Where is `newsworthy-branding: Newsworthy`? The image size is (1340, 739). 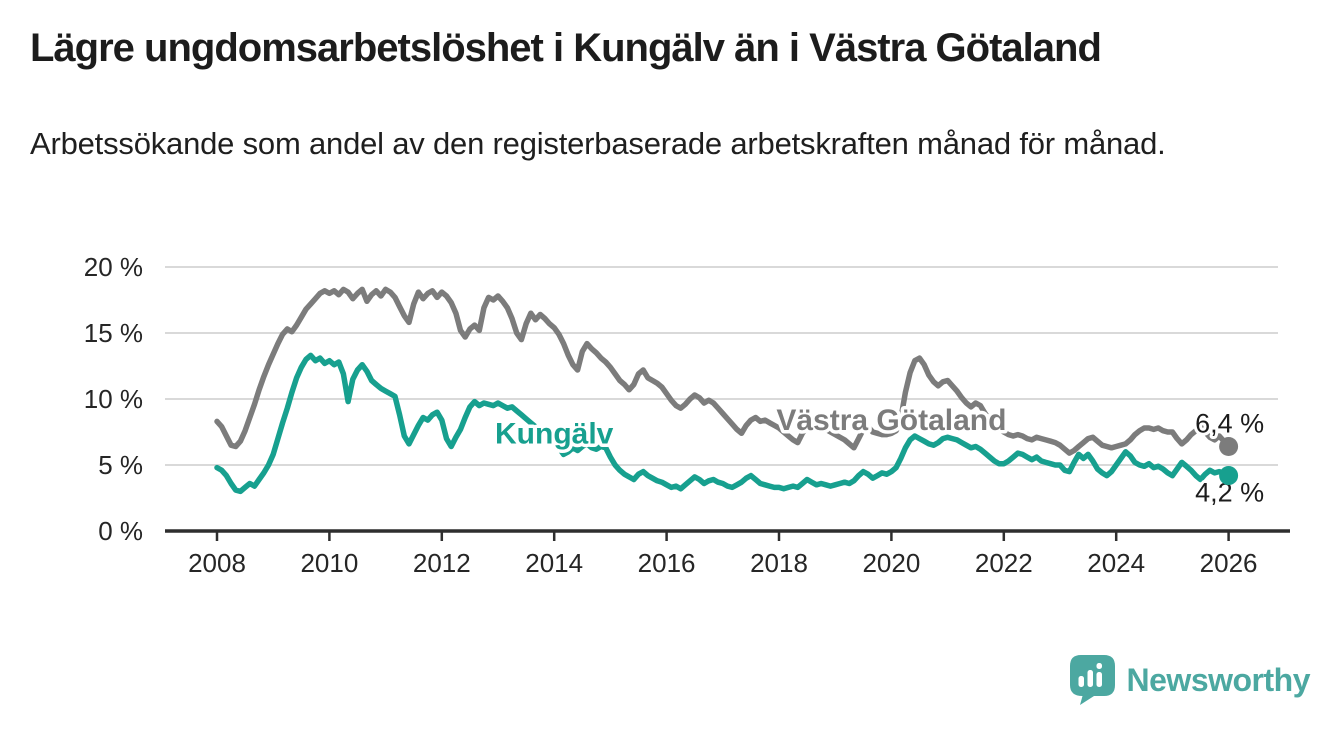 newsworthy-branding: Newsworthy is located at coordinates (1190, 680).